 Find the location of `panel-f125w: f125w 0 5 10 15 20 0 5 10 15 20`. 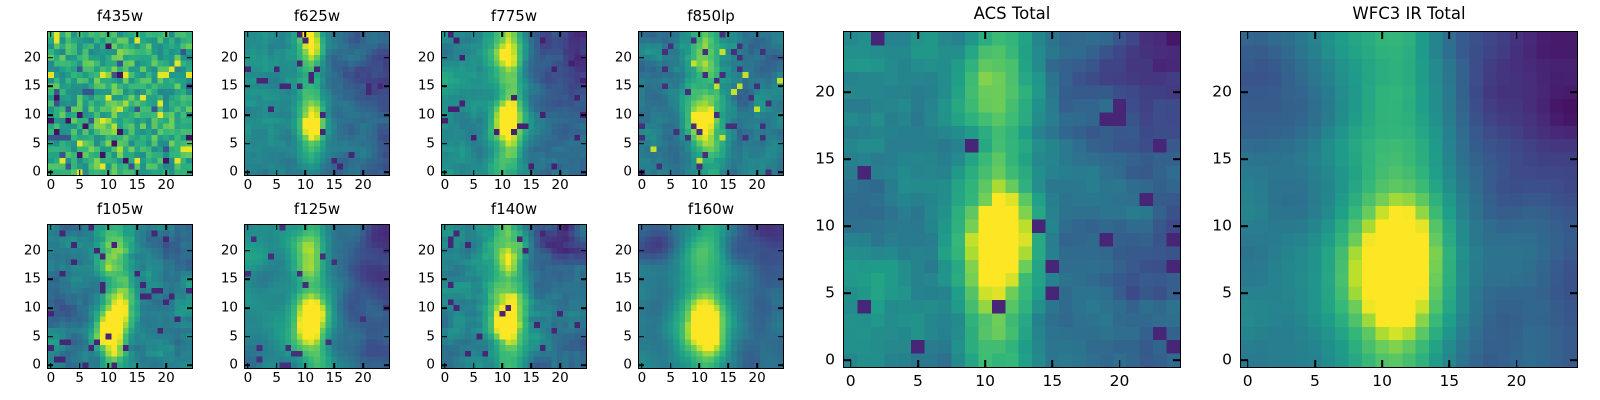

panel-f125w: f125w 0 5 10 15 20 0 5 10 15 20 is located at coordinates (305, 293).